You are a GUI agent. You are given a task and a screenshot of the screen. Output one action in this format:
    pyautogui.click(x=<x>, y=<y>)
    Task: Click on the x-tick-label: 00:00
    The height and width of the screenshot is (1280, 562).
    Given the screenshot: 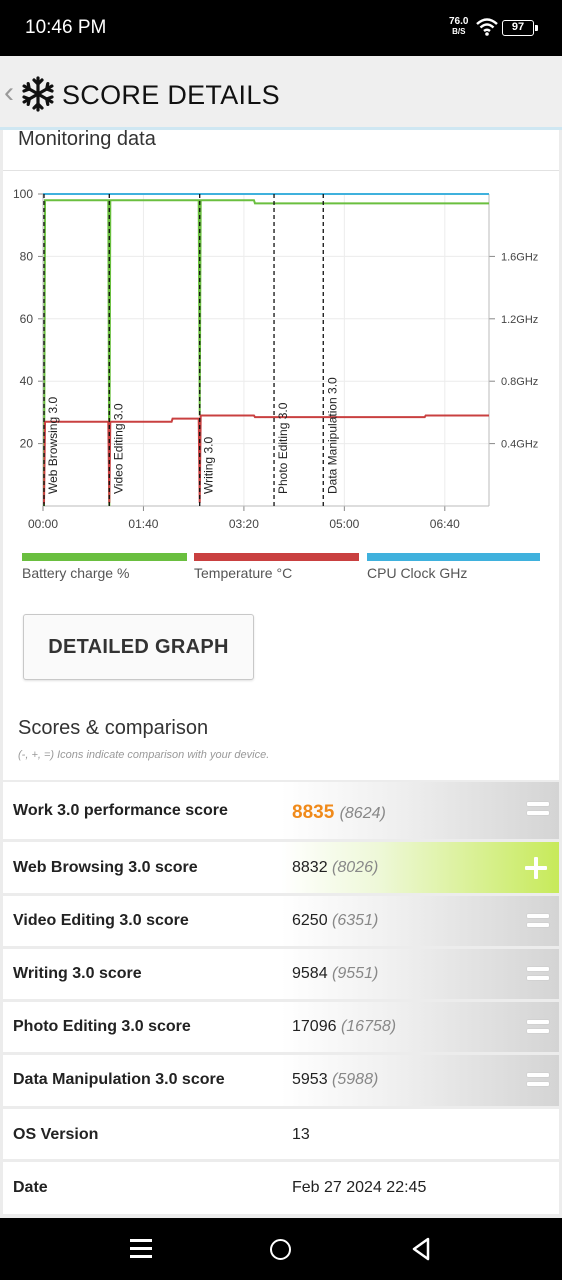 What is the action you would take?
    pyautogui.click(x=43, y=524)
    